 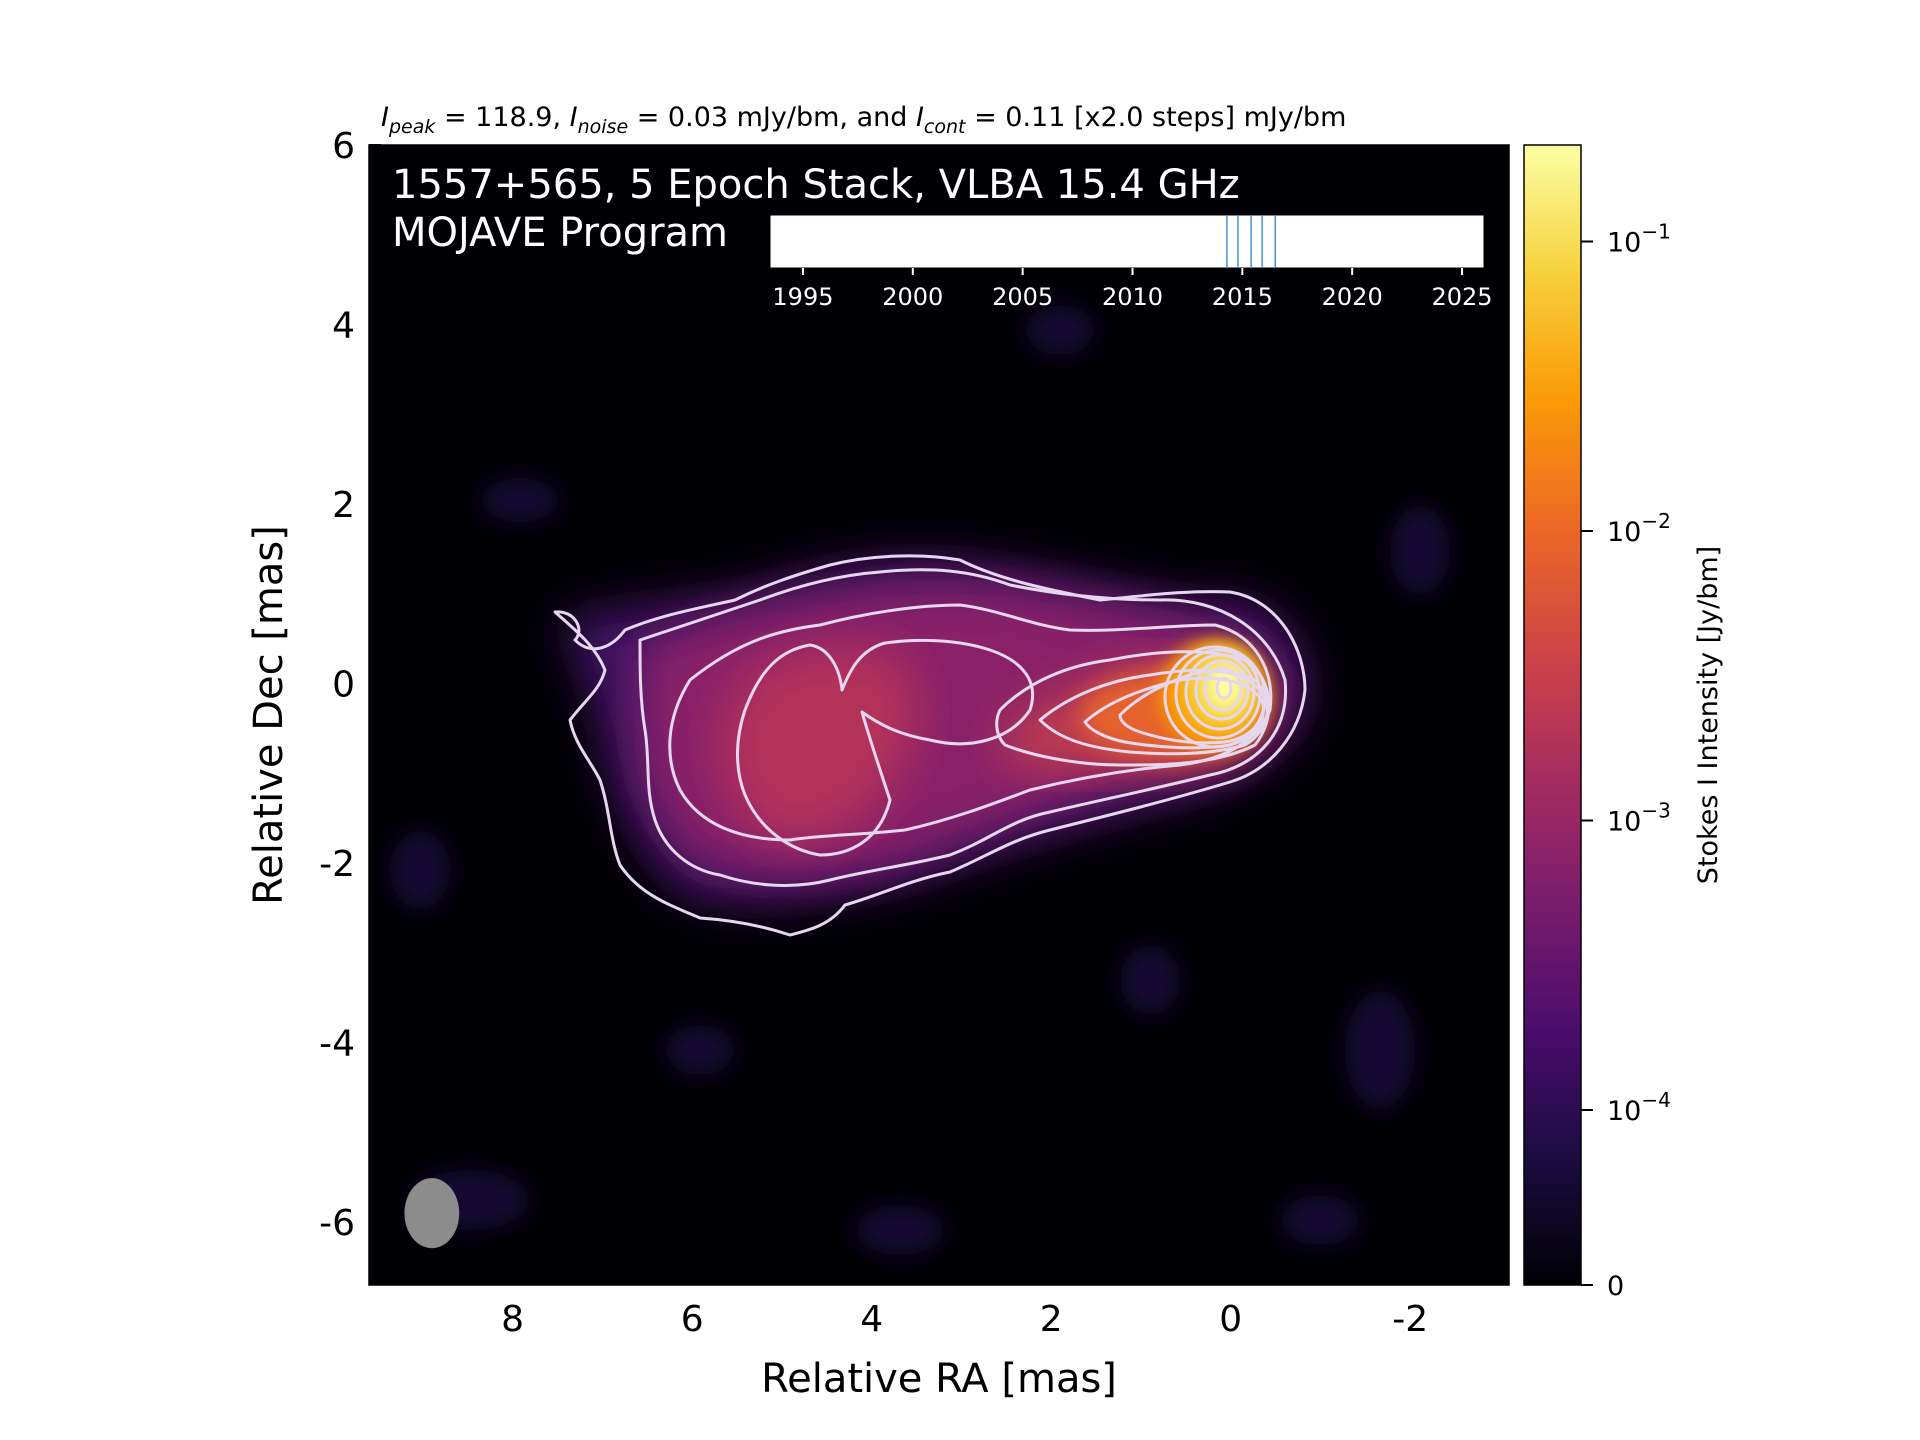 What do you see at coordinates (343, 685) in the screenshot?
I see `y-tick-label-3: 0` at bounding box center [343, 685].